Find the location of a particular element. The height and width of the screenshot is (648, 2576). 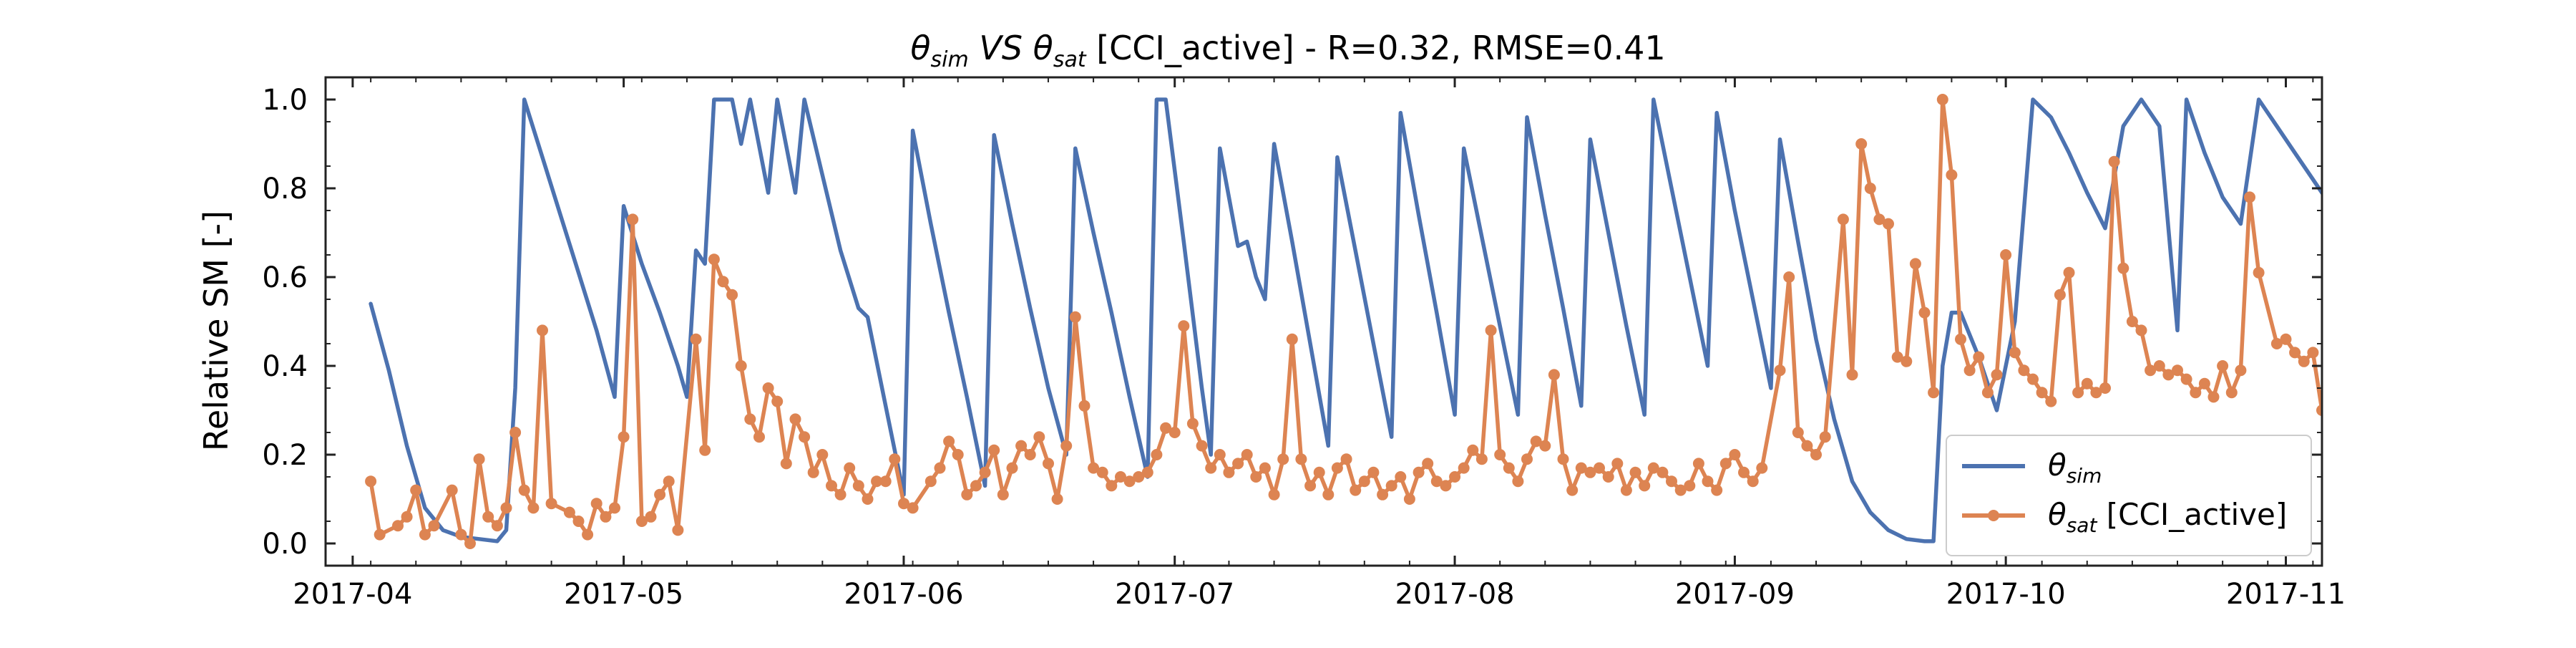

x-tick-label: 2017-06 is located at coordinates (903, 594).